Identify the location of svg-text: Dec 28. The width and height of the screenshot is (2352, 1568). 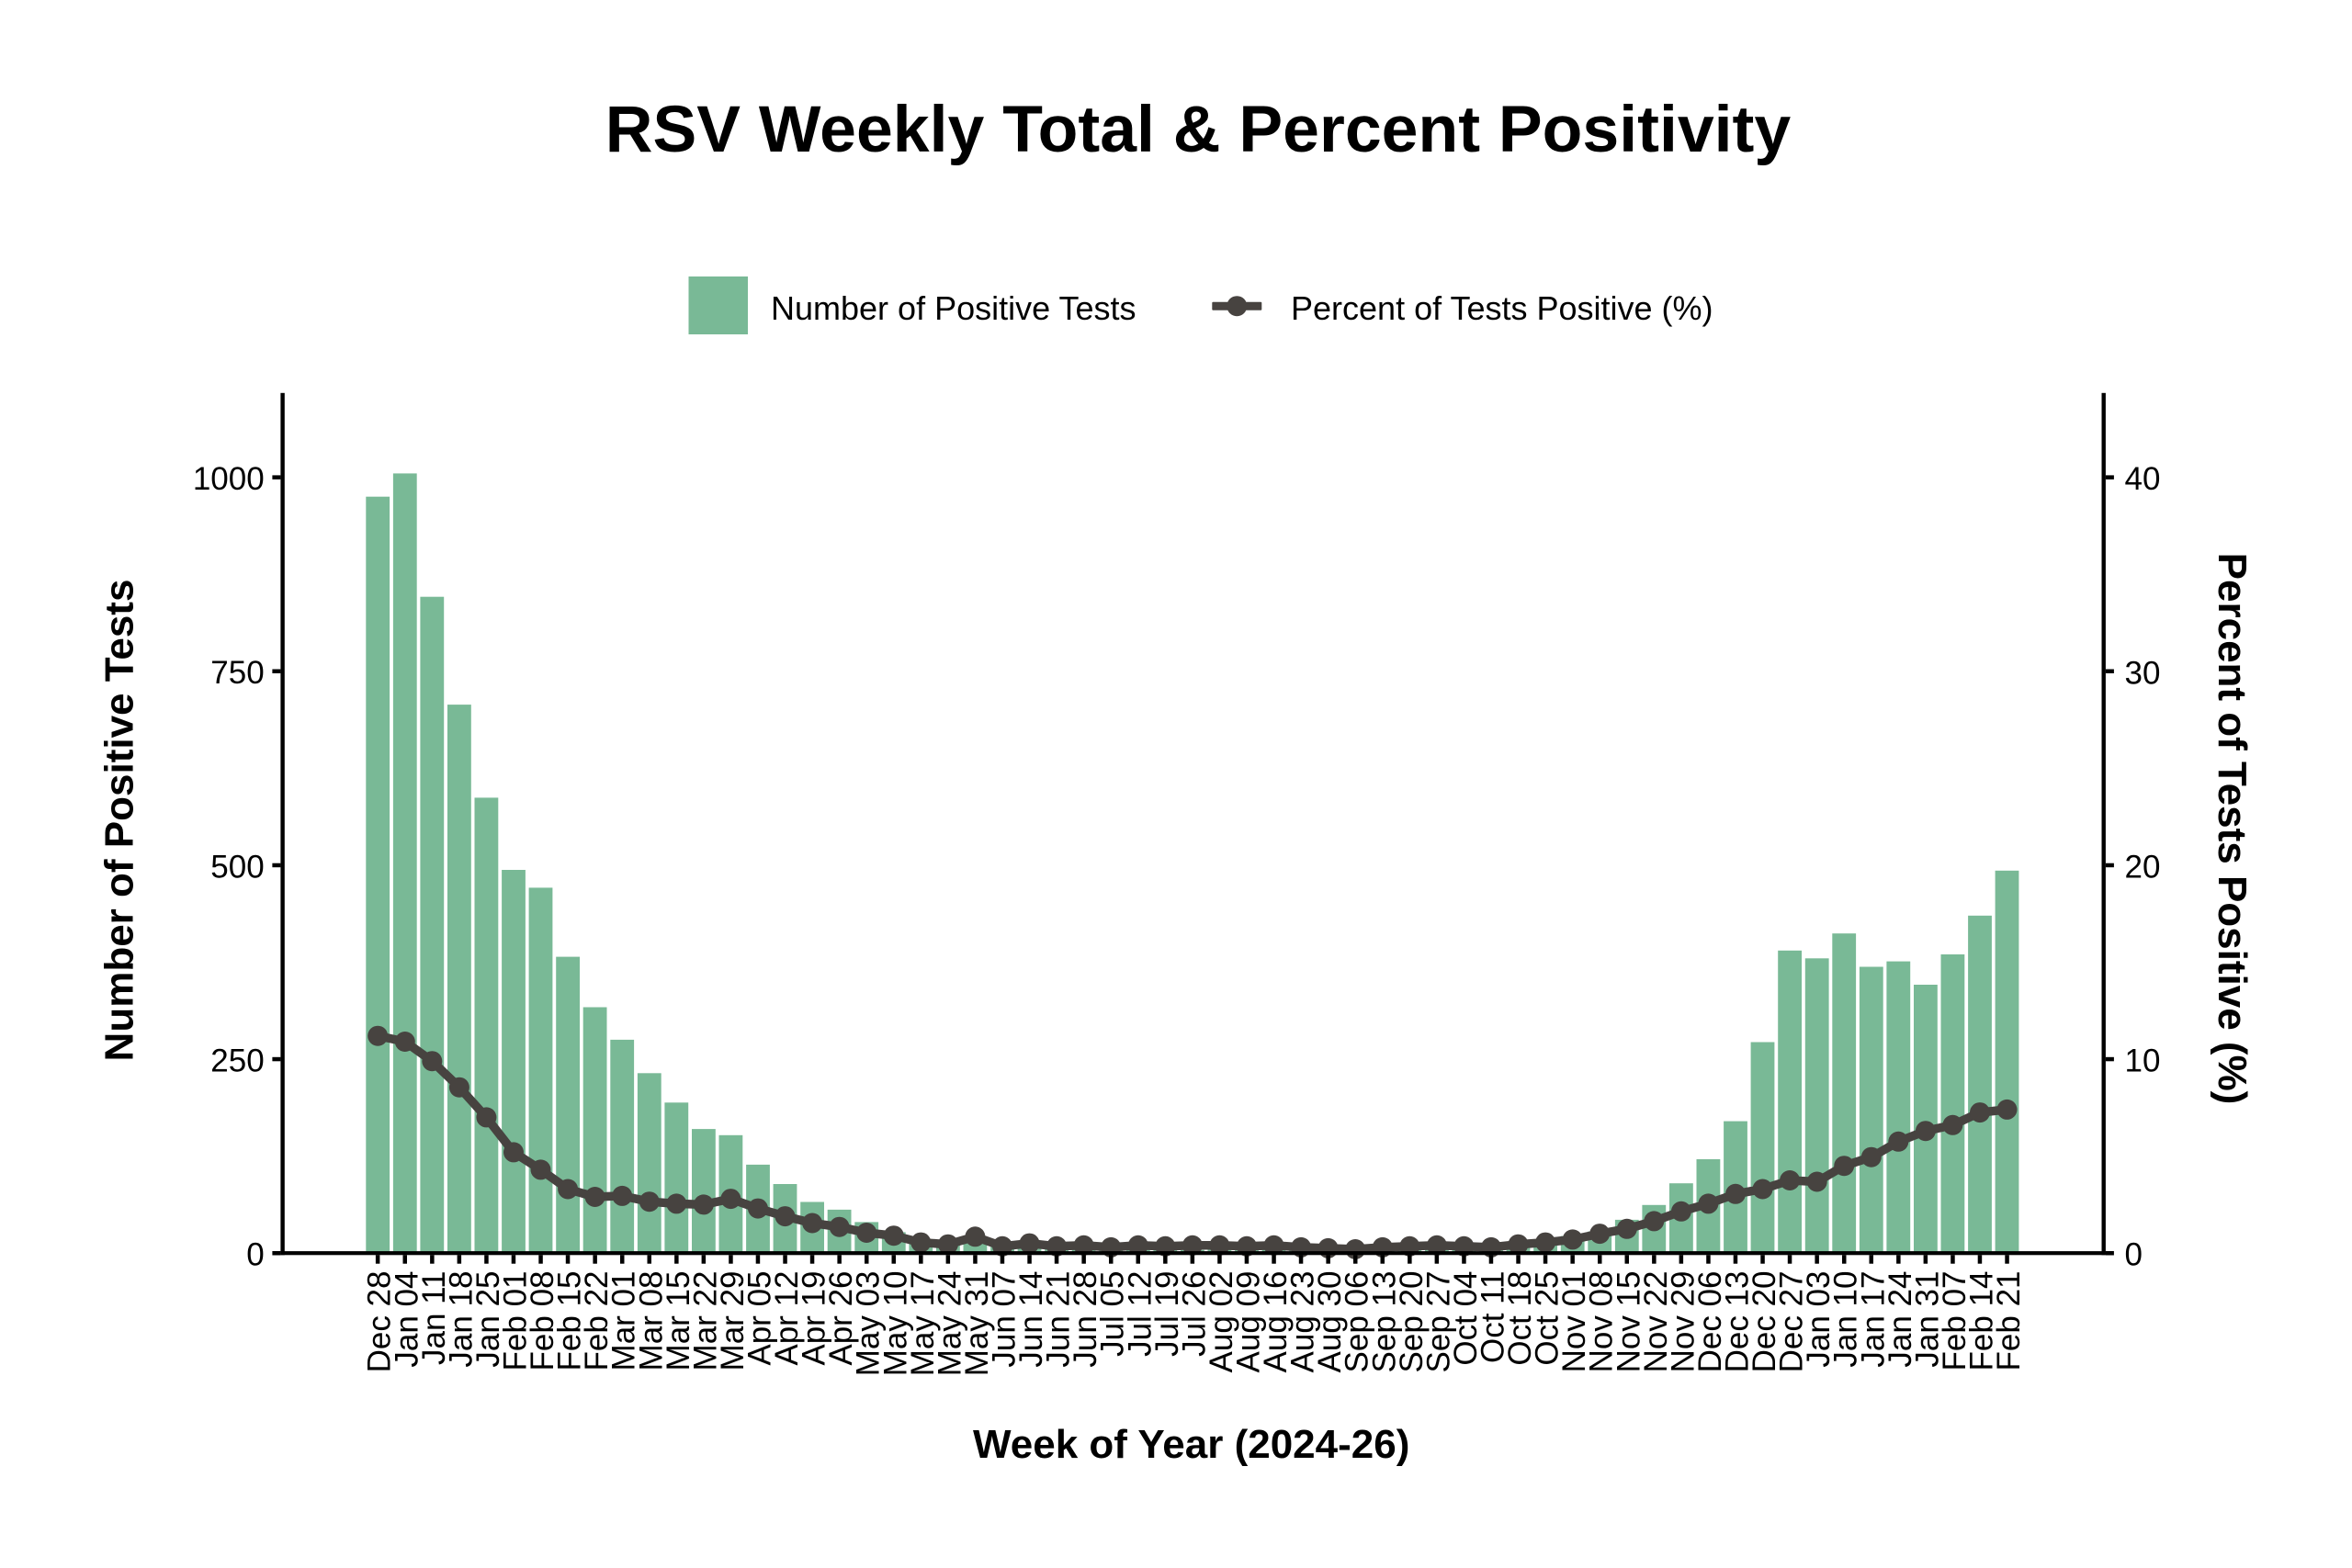
(380, 1322).